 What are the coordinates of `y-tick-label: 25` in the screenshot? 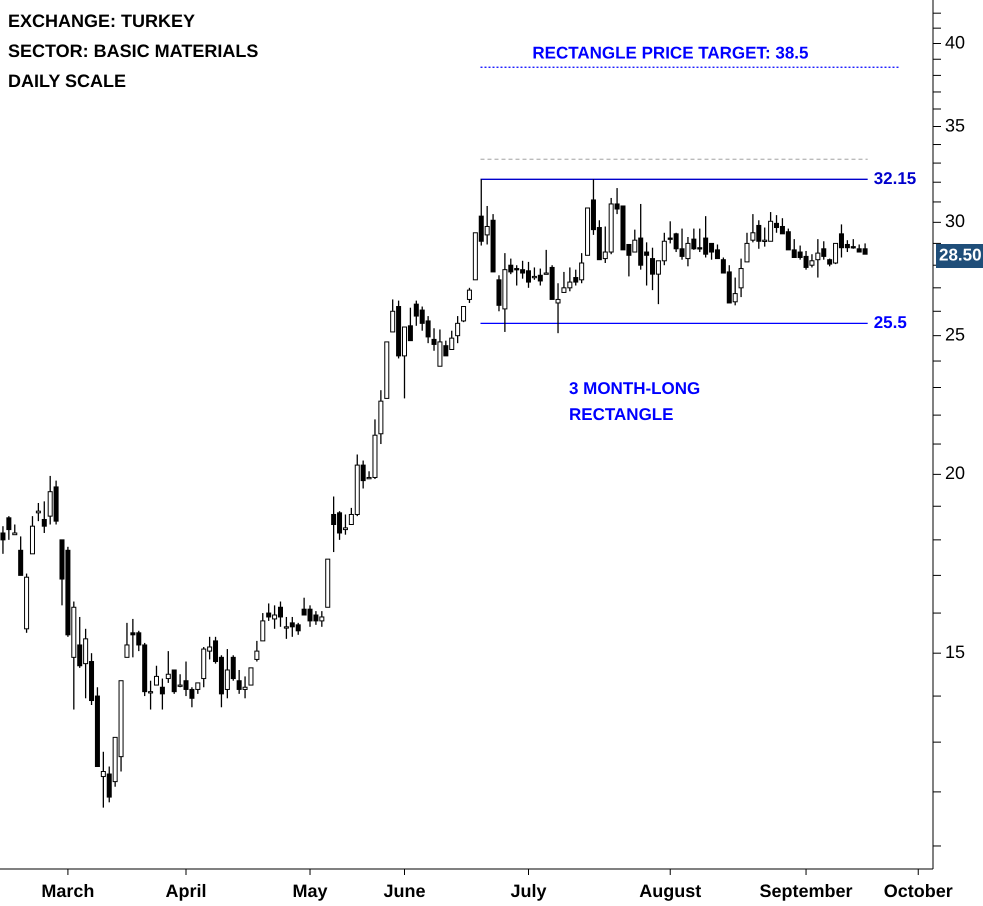 It's located at (955, 334).